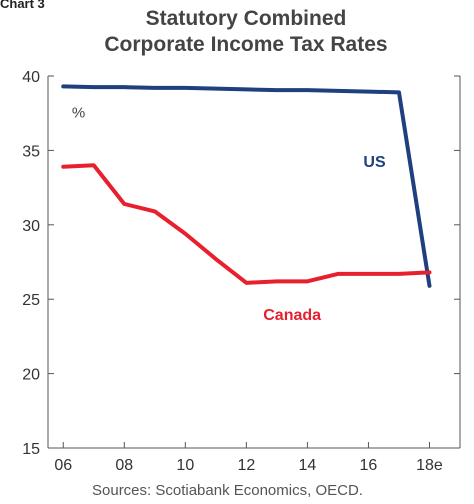 This screenshot has height=504, width=474. Describe the element at coordinates (78, 113) in the screenshot. I see `y-unit-label: %` at that location.